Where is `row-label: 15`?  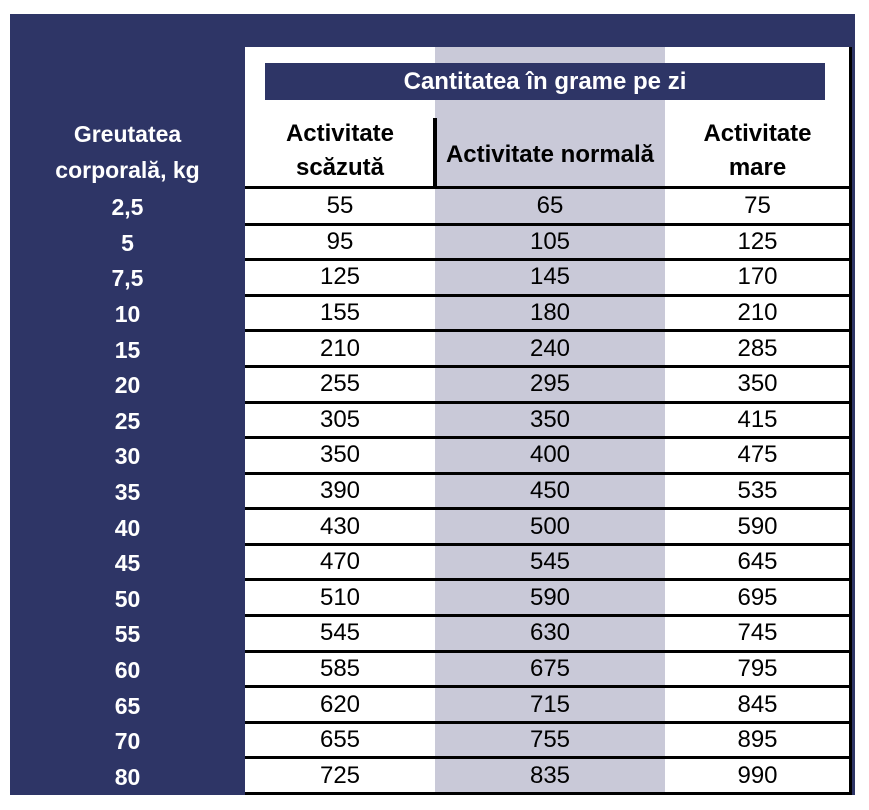 row-label: 15 is located at coordinates (127, 349).